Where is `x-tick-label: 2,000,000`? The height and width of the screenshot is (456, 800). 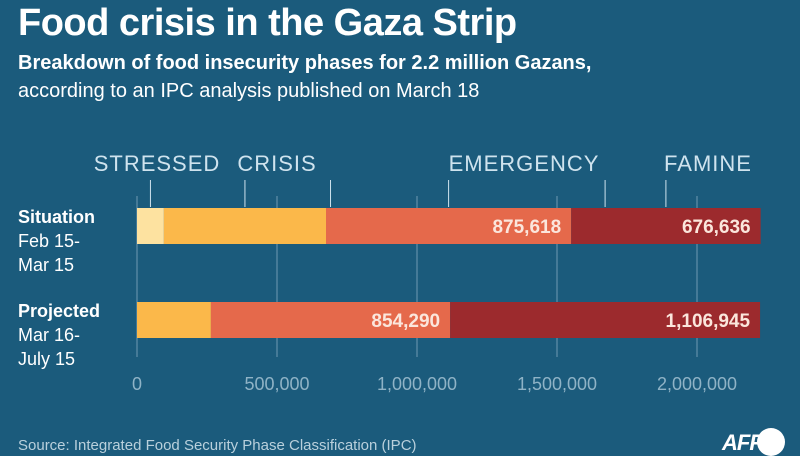 x-tick-label: 2,000,000 is located at coordinates (697, 384).